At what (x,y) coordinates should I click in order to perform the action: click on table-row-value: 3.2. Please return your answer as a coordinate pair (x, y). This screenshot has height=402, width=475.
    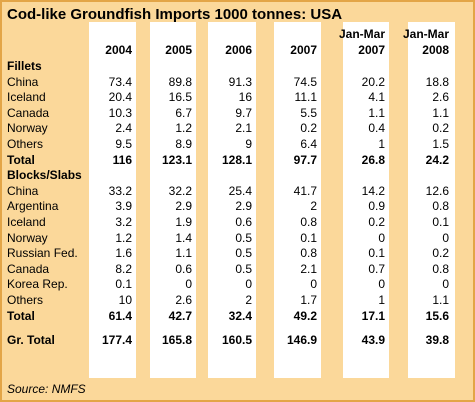
    Looking at the image, I should click on (123, 222).